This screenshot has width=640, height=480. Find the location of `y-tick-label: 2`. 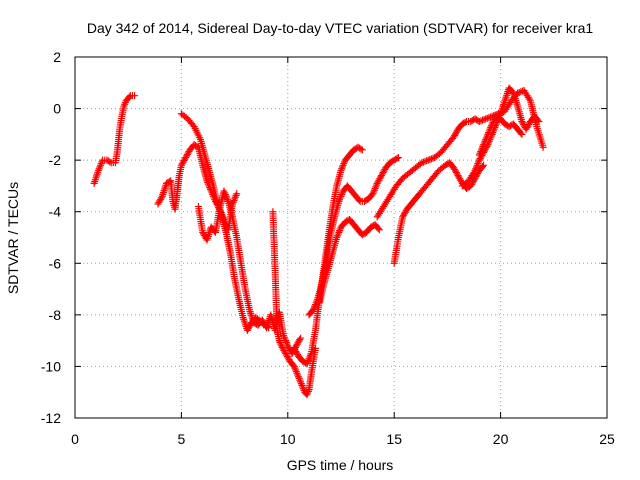

y-tick-label: 2 is located at coordinates (57, 57).